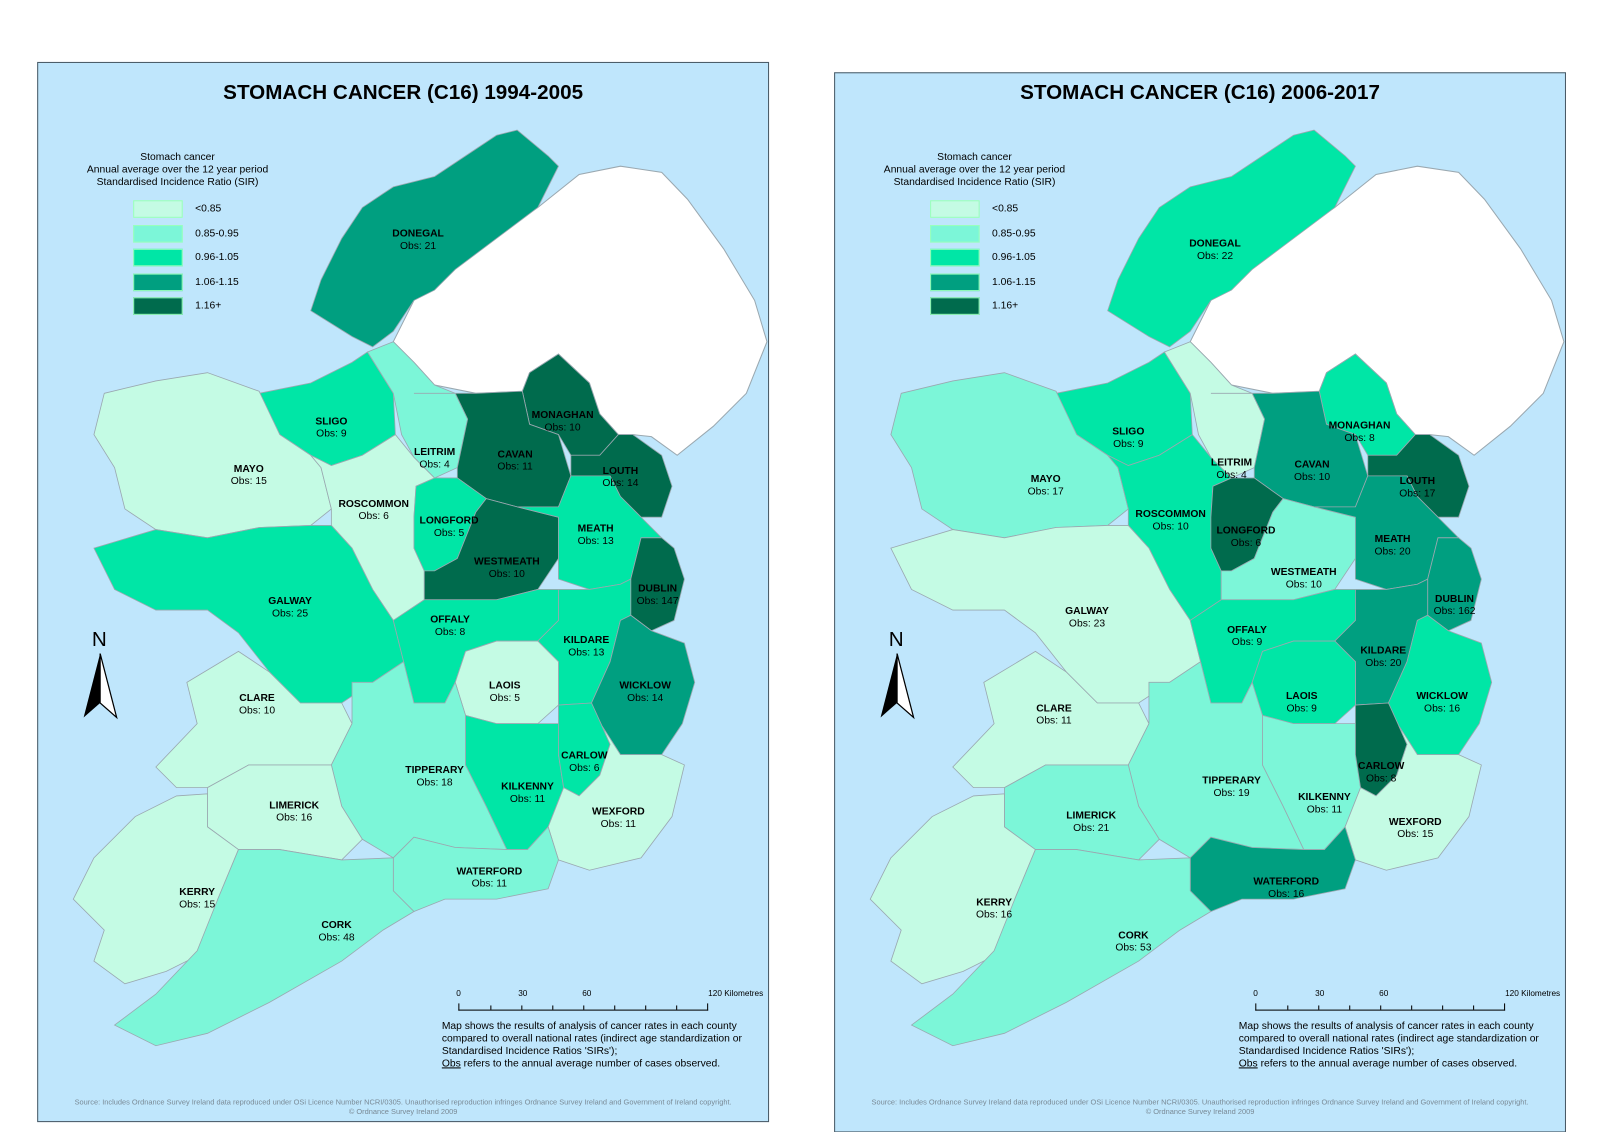 The height and width of the screenshot is (1132, 1600). Describe the element at coordinates (523, 993) in the screenshot. I see `scale-label: 30` at that location.